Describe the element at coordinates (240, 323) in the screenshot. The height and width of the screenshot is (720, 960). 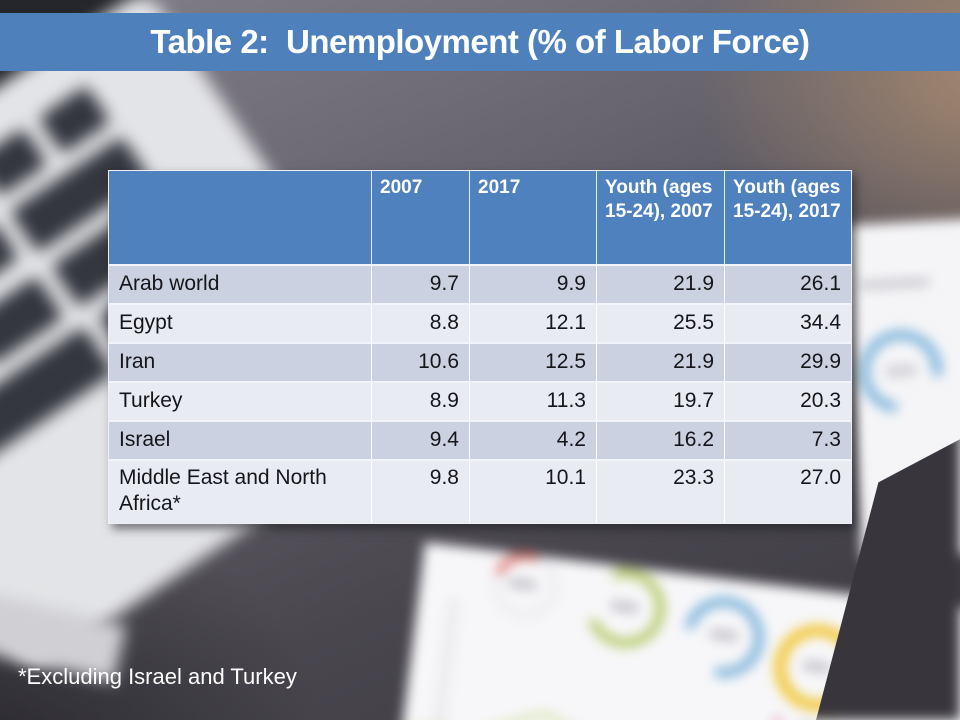
I see `row-label: Egypt` at that location.